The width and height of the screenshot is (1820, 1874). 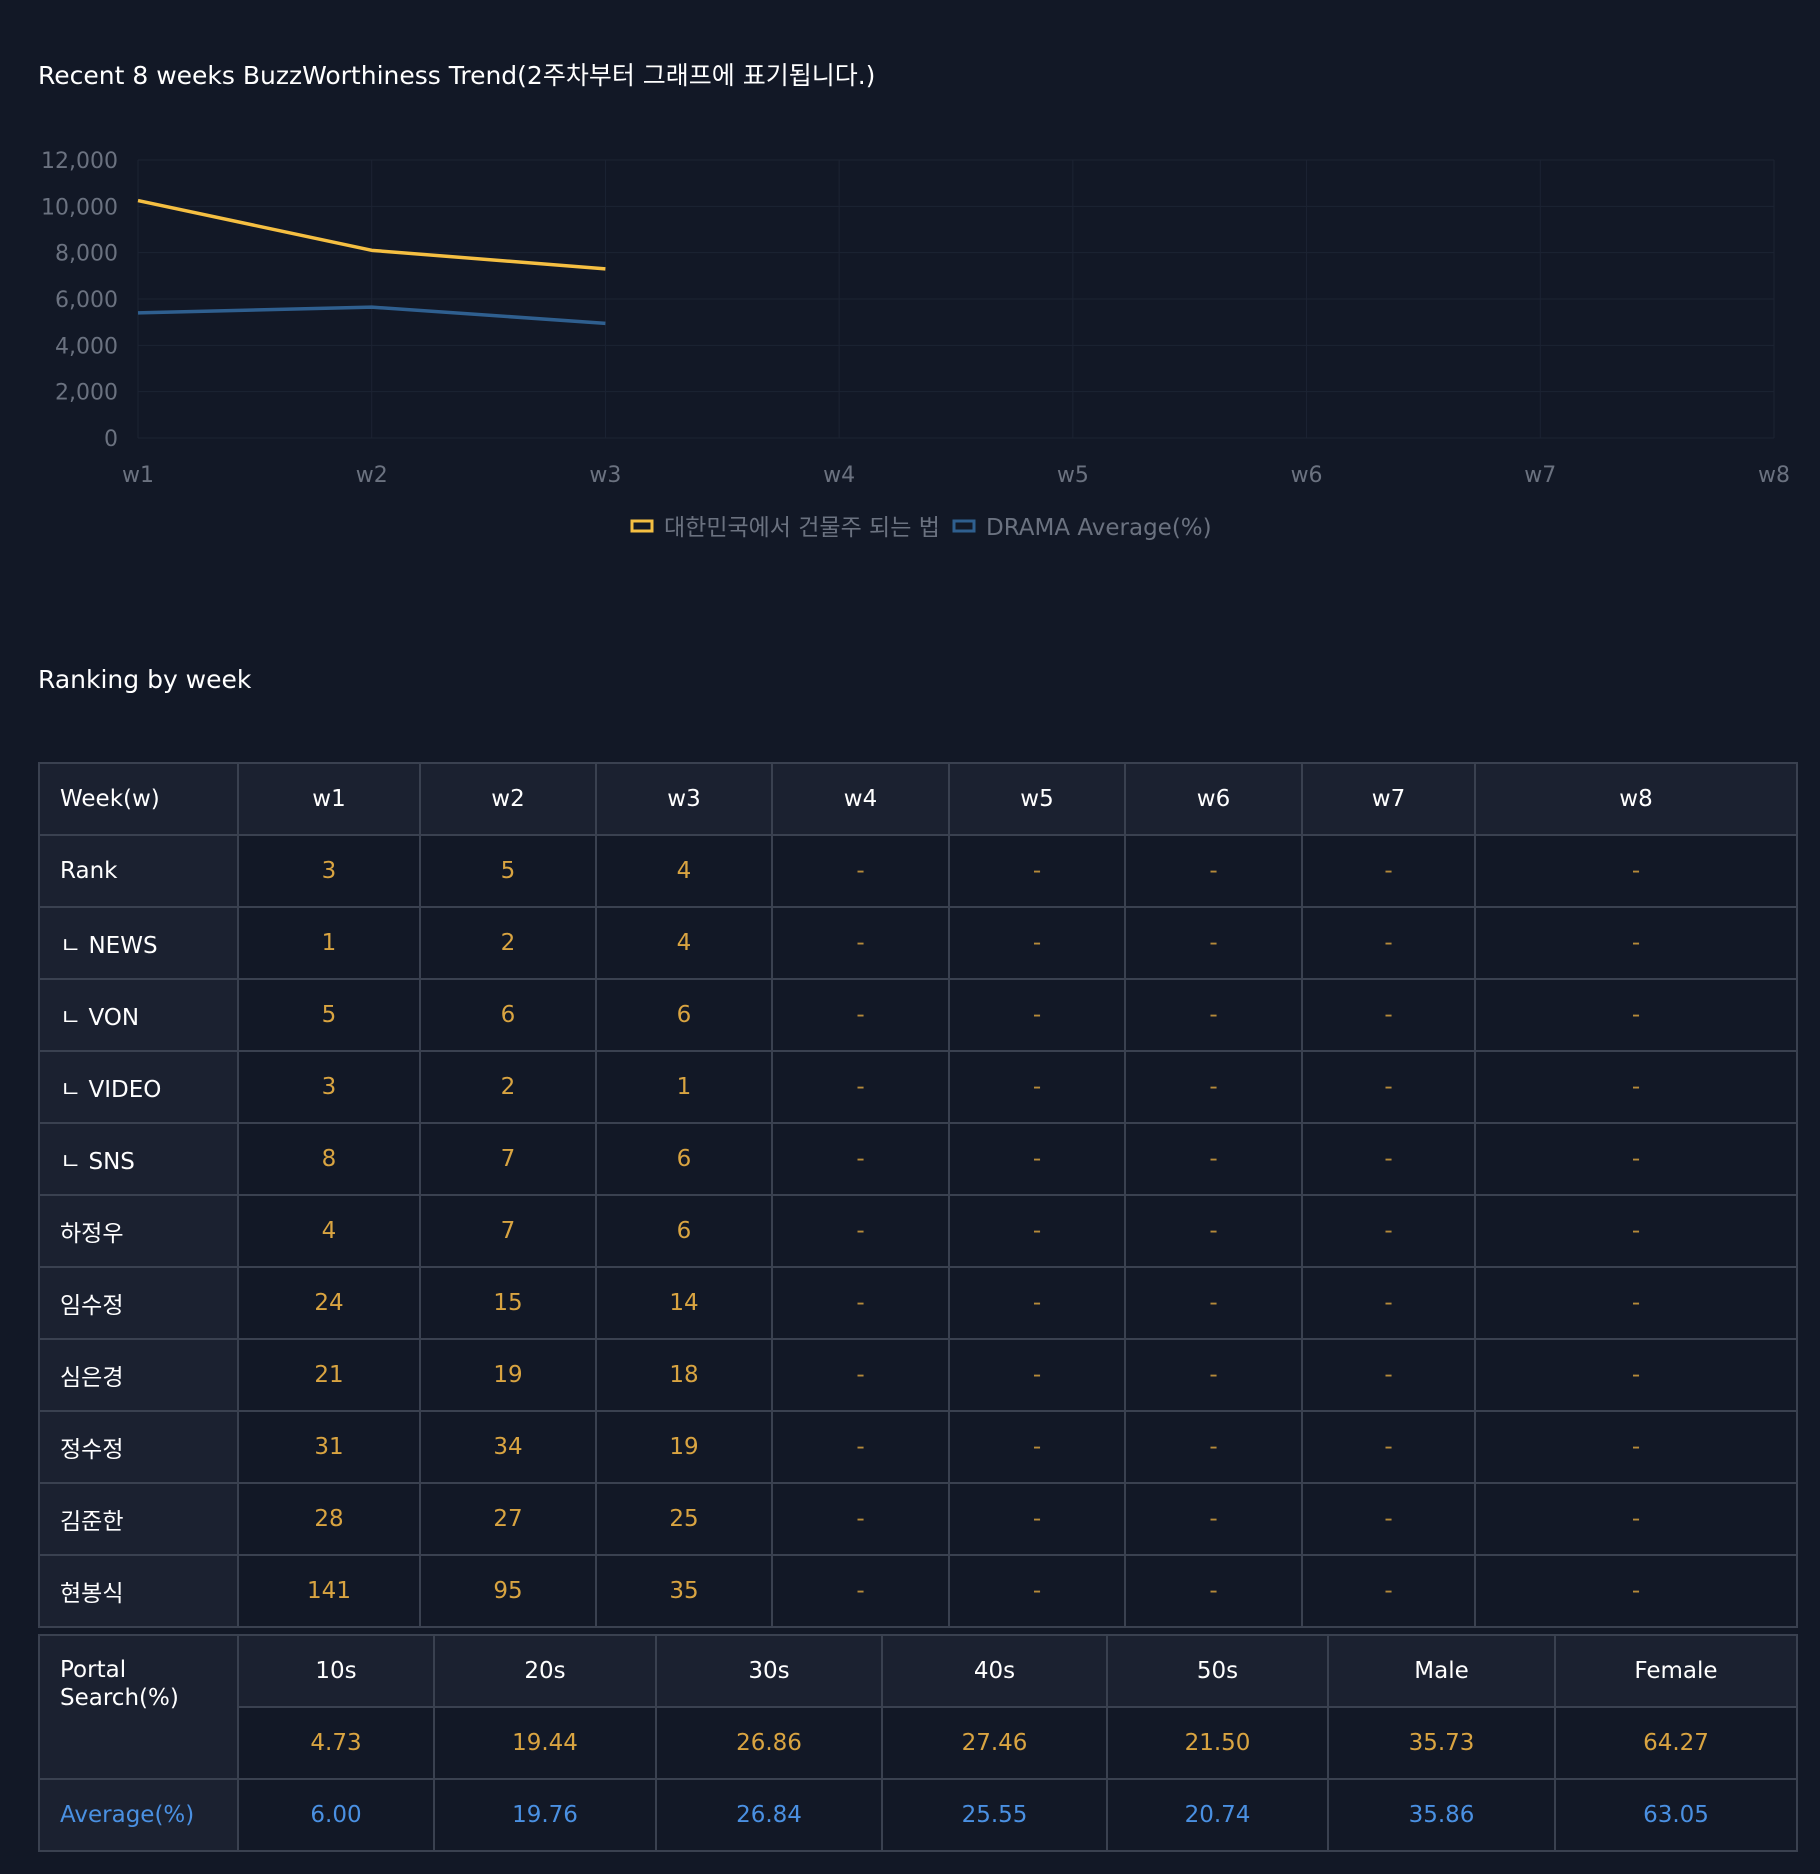 What do you see at coordinates (1213, 799) in the screenshot?
I see `header-cell: w6` at bounding box center [1213, 799].